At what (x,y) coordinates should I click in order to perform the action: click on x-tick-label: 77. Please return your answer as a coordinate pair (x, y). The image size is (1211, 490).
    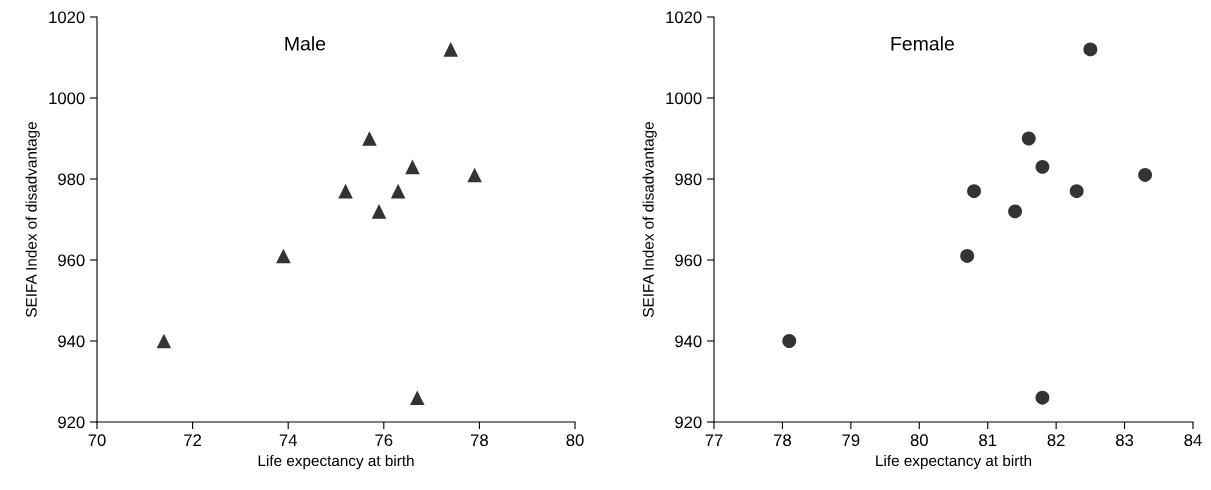
    Looking at the image, I should click on (714, 440).